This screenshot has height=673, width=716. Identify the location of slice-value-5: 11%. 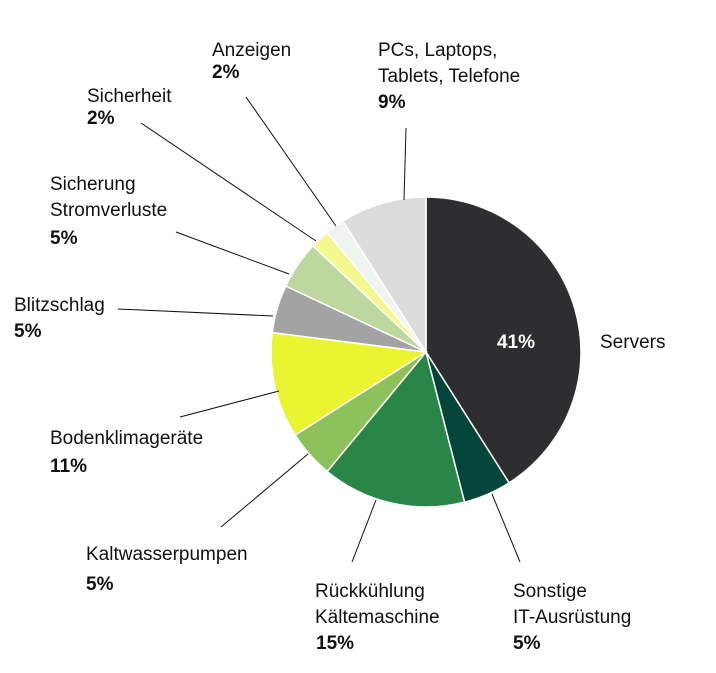
(68, 466).